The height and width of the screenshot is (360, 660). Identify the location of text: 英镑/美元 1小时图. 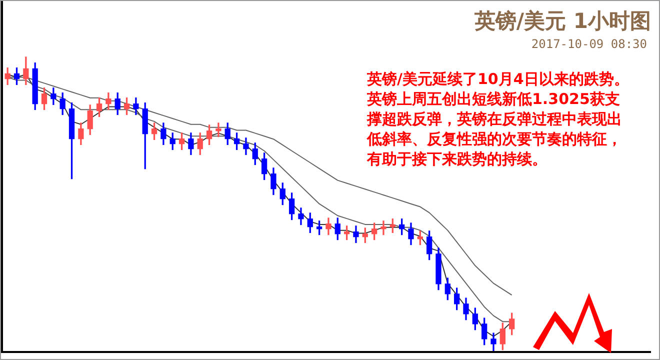
(562, 21).